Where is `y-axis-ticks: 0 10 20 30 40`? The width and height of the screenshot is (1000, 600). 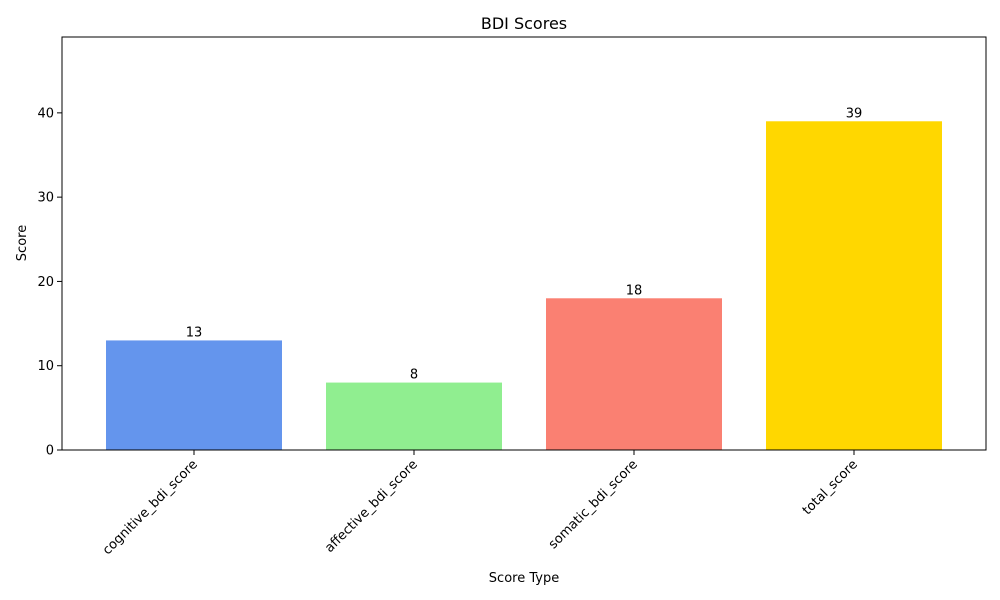 y-axis-ticks: 0 10 20 30 40 is located at coordinates (49, 282).